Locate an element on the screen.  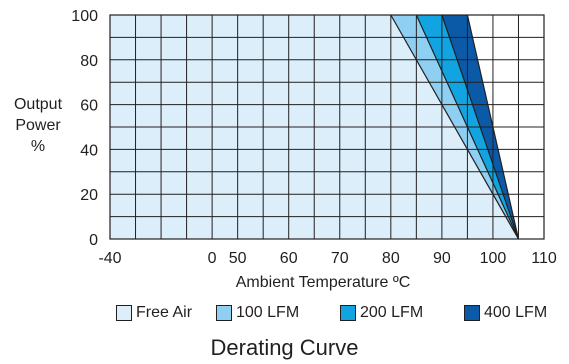
x-tick-label: 80 is located at coordinates (391, 258).